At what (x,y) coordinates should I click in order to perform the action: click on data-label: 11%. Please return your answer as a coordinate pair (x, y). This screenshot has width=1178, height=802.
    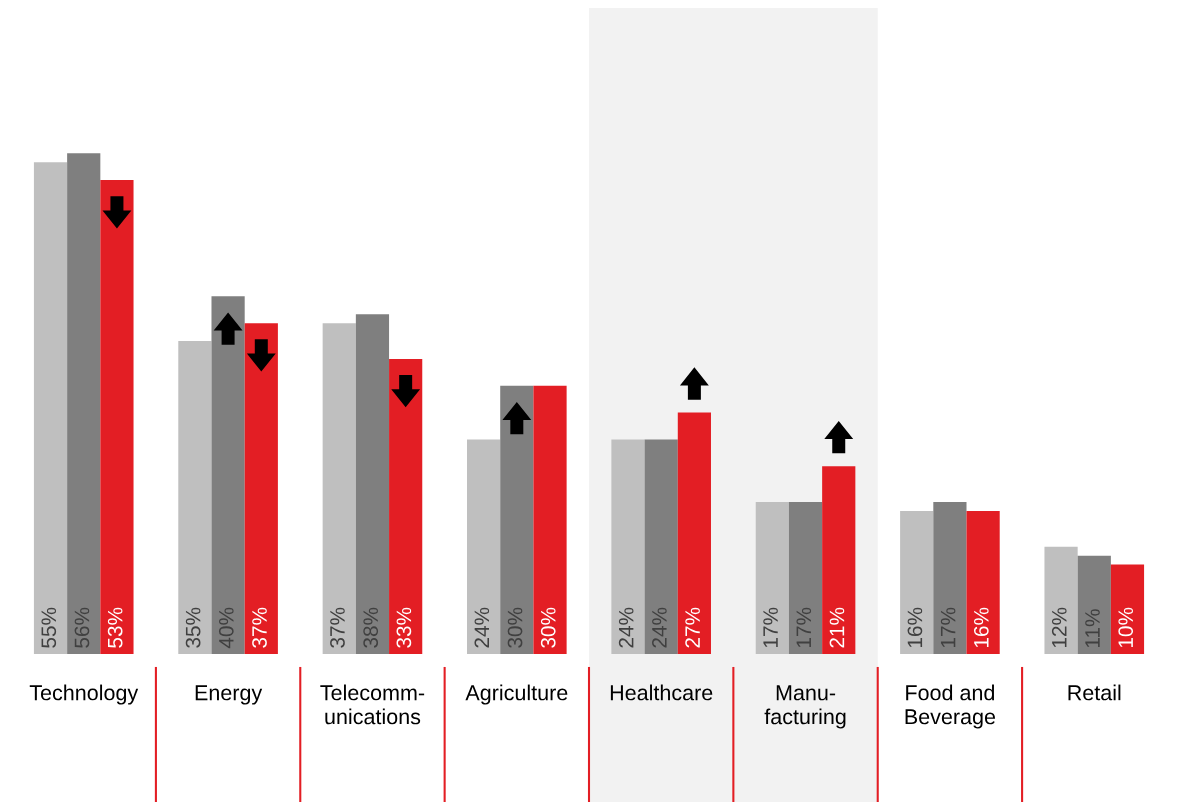
    Looking at the image, I should click on (1092, 628).